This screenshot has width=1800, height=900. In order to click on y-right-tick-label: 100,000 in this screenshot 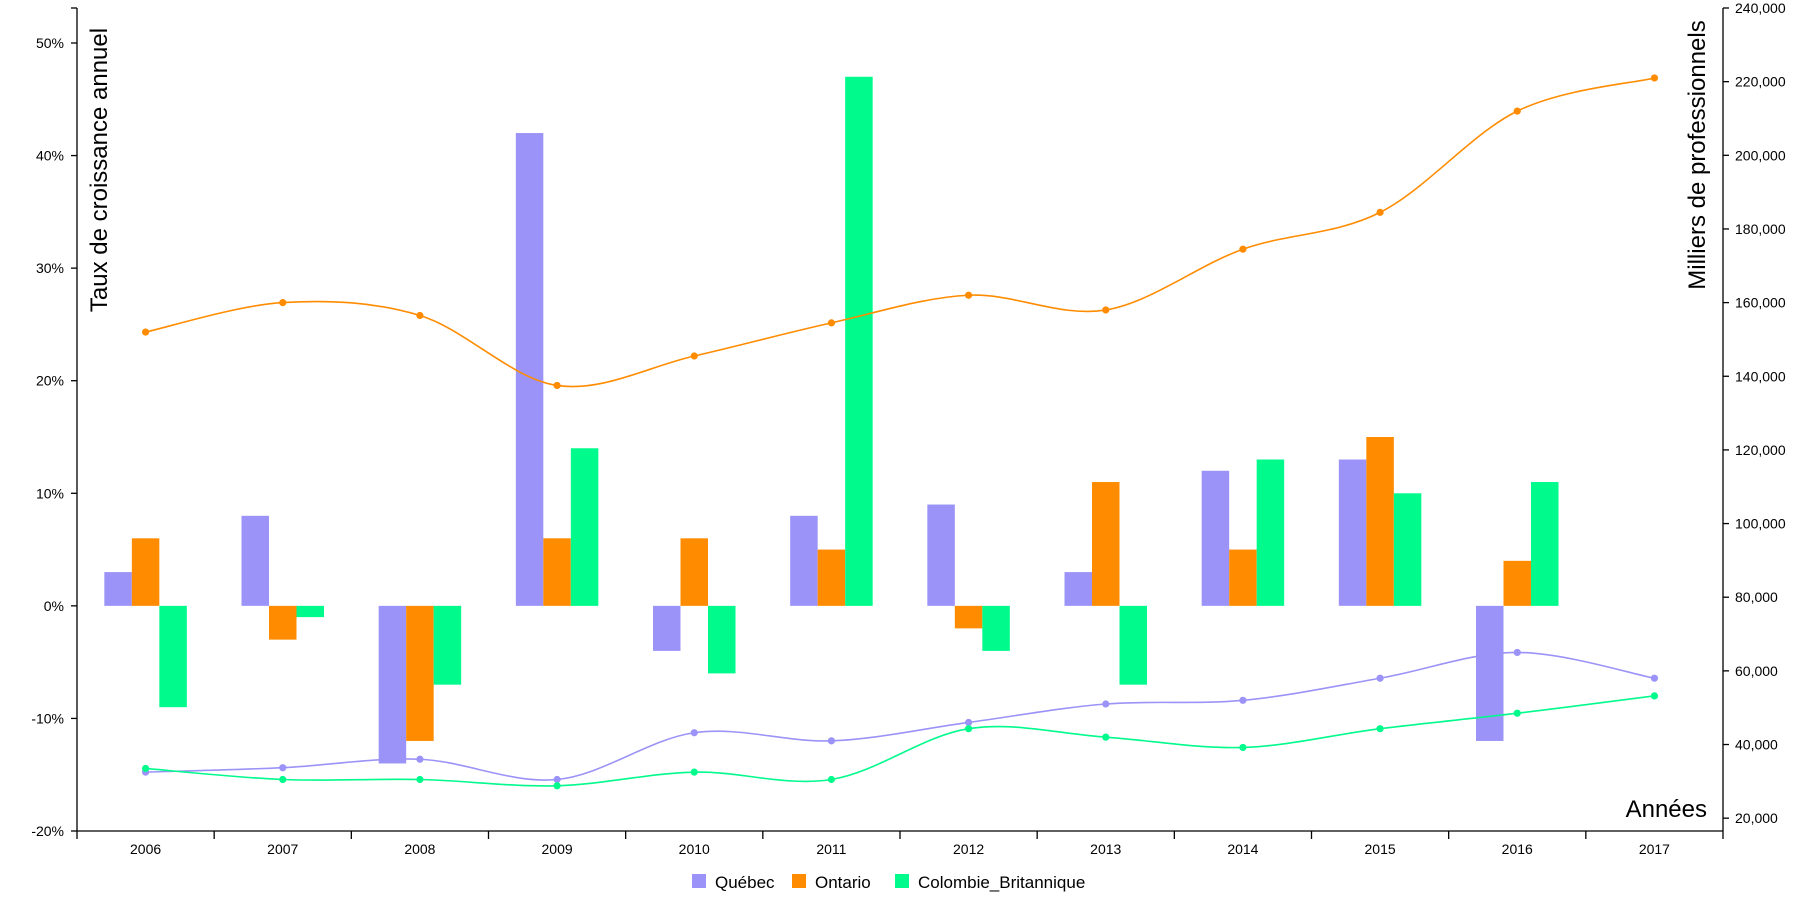, I will do `click(1760, 524)`.